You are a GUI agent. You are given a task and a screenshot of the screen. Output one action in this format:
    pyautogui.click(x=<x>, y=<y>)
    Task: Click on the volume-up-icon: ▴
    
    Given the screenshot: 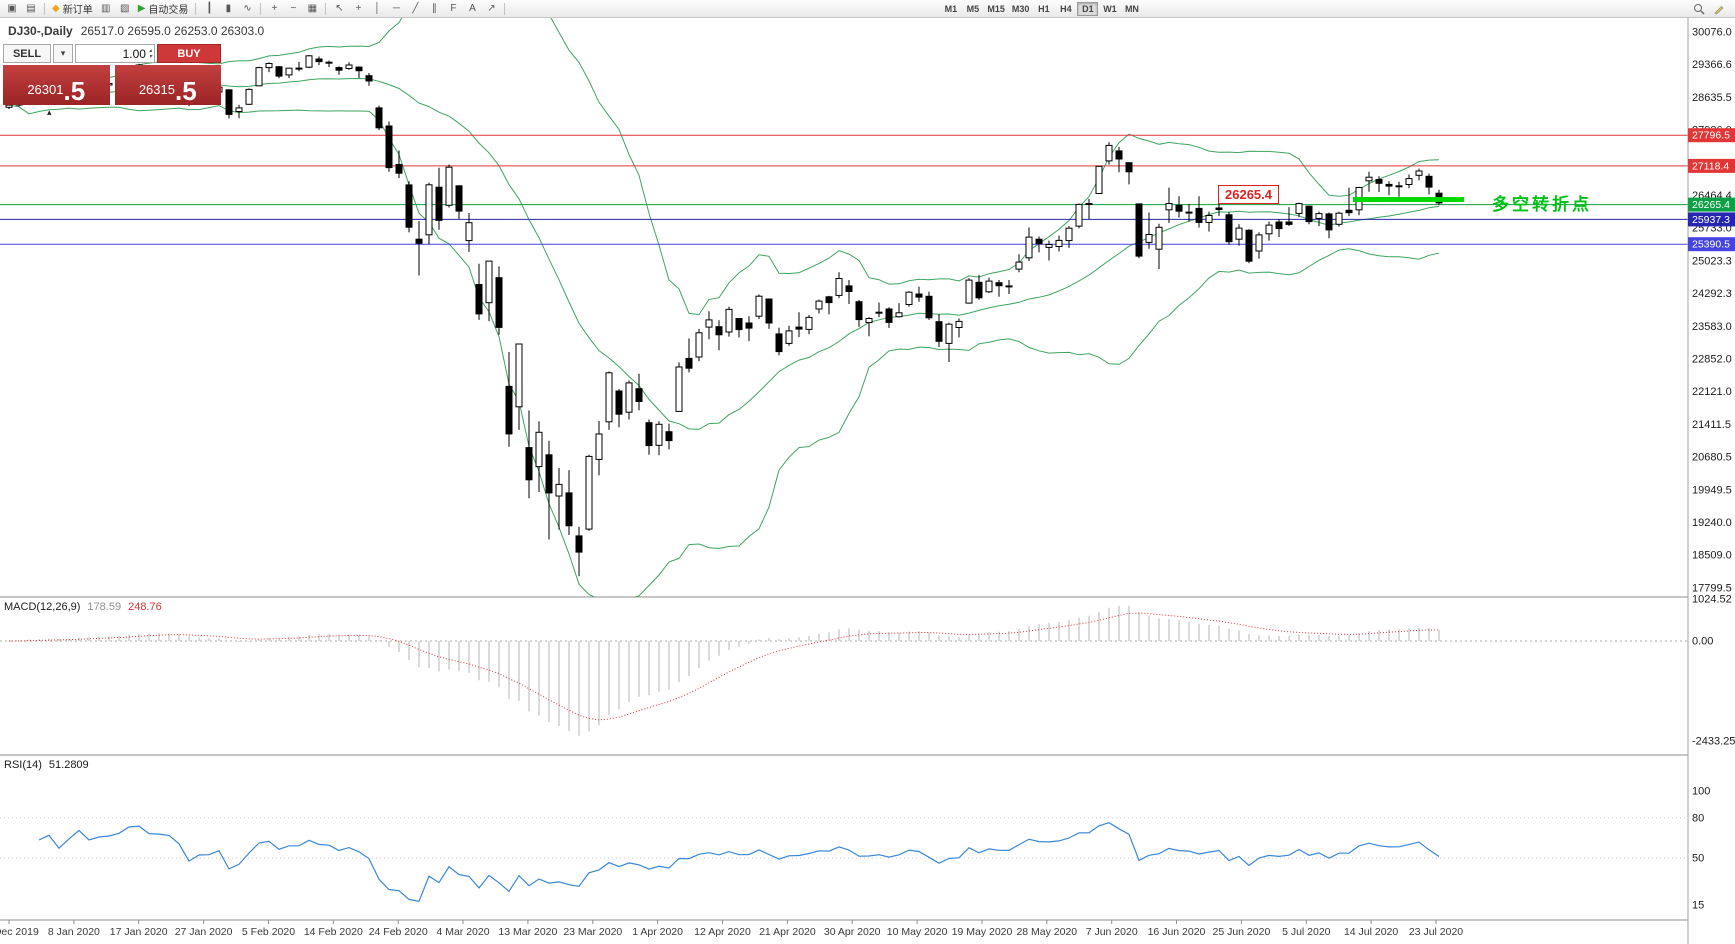 What is the action you would take?
    pyautogui.click(x=150, y=50)
    